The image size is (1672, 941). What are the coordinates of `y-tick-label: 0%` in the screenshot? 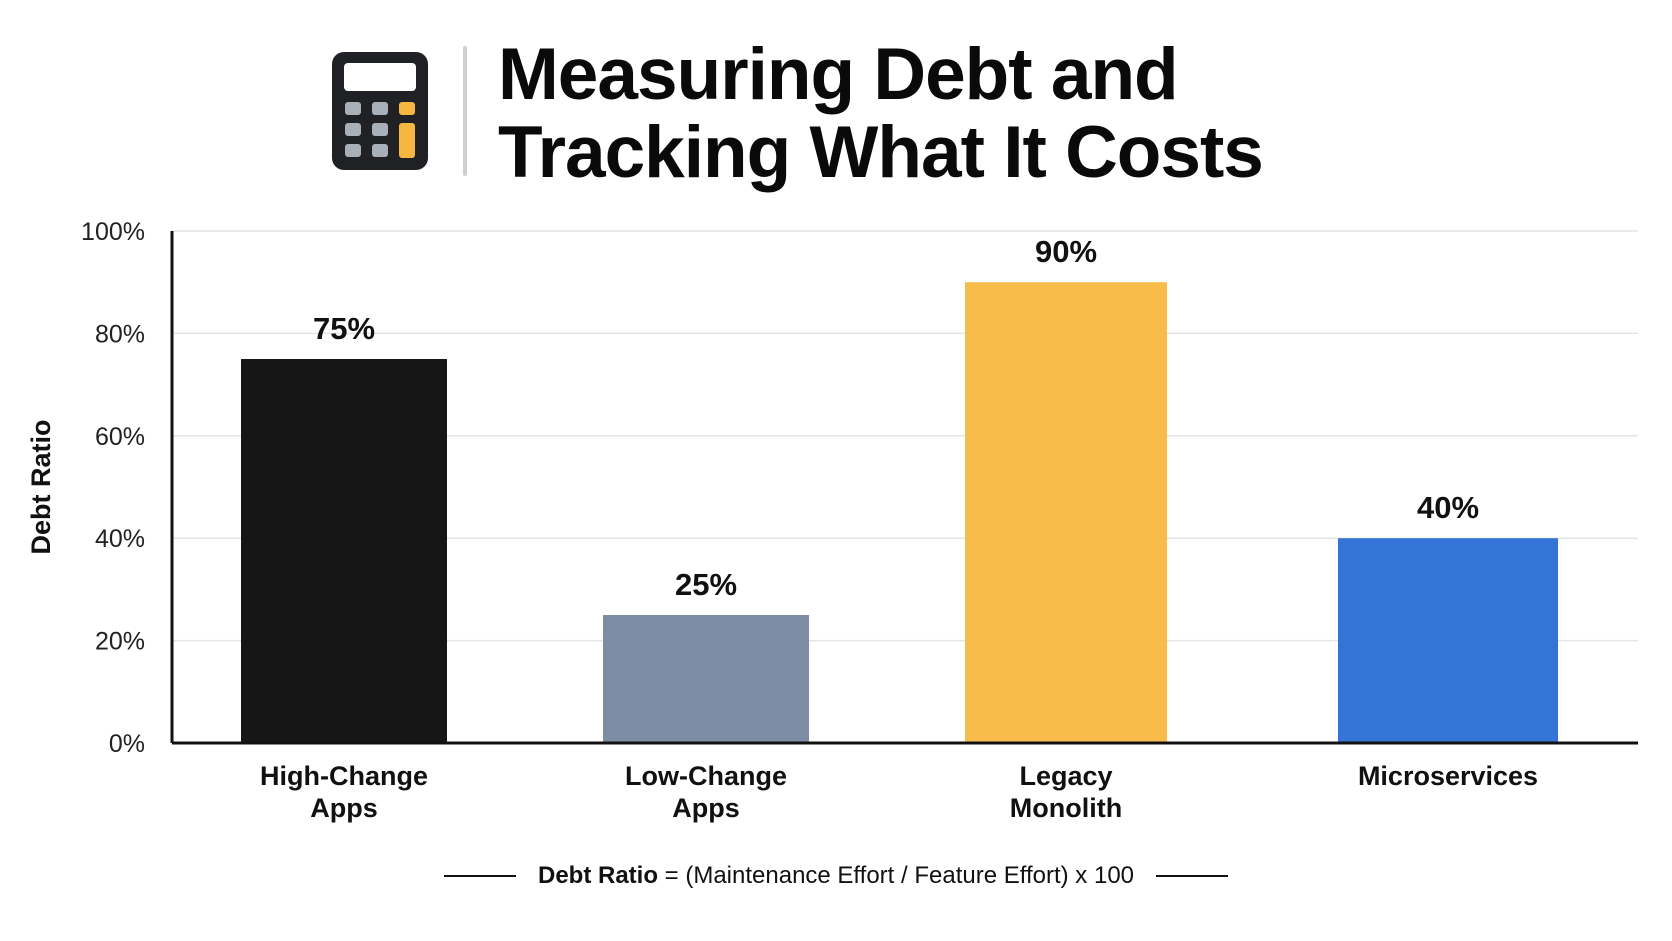 It's located at (127, 744).